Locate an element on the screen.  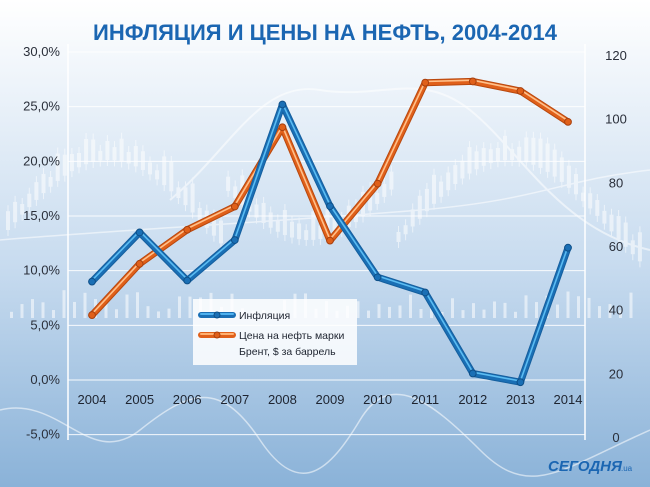
left-axis: 30,0% 25,0% 20,0% 15,0% 10,0% 5,0% 0,0% -5,0% is located at coordinates (41, 243).